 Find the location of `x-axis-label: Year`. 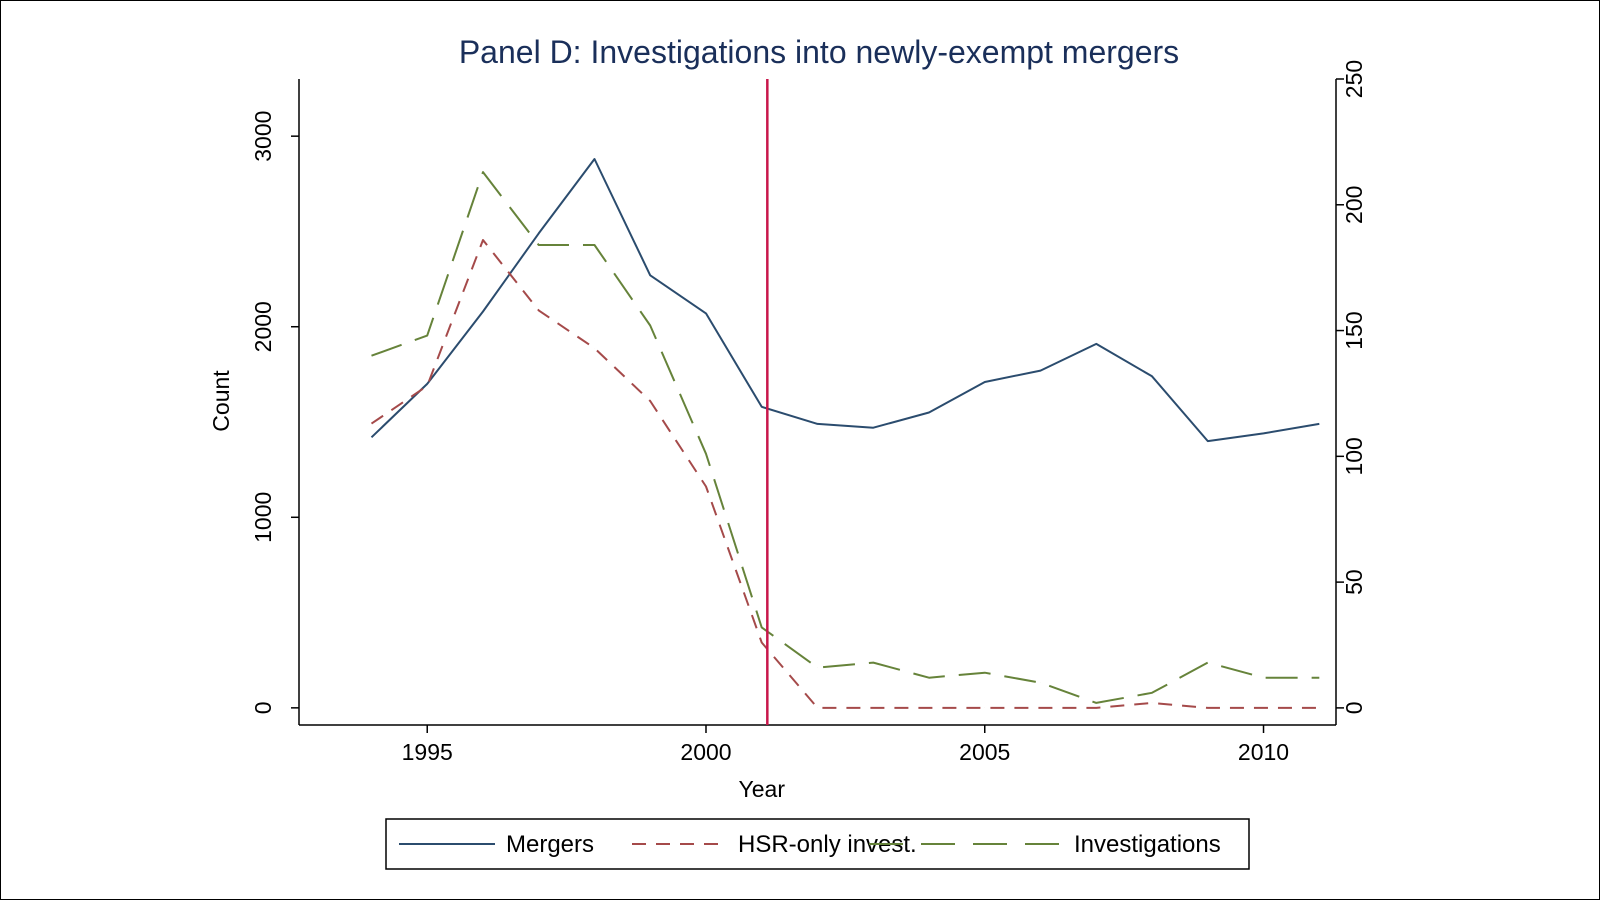

x-axis-label: Year is located at coordinates (762, 789).